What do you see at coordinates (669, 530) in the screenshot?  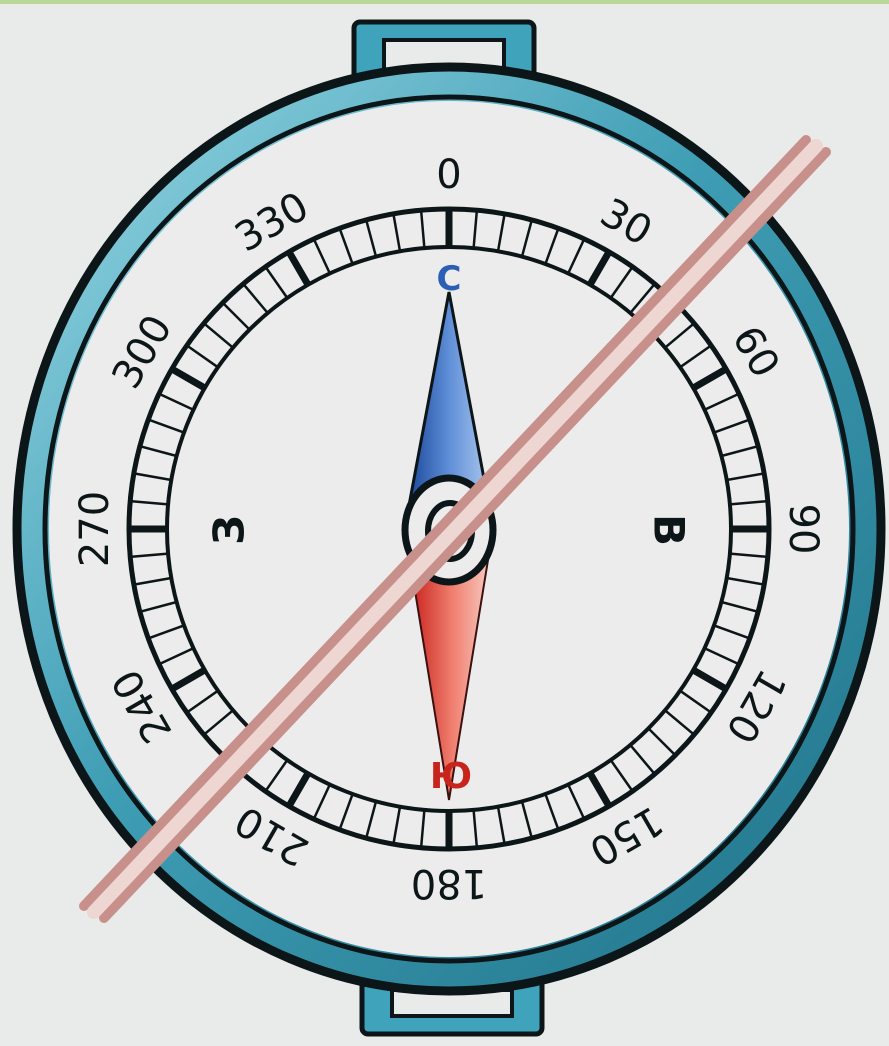 I see `cardinal-east-label: В` at bounding box center [669, 530].